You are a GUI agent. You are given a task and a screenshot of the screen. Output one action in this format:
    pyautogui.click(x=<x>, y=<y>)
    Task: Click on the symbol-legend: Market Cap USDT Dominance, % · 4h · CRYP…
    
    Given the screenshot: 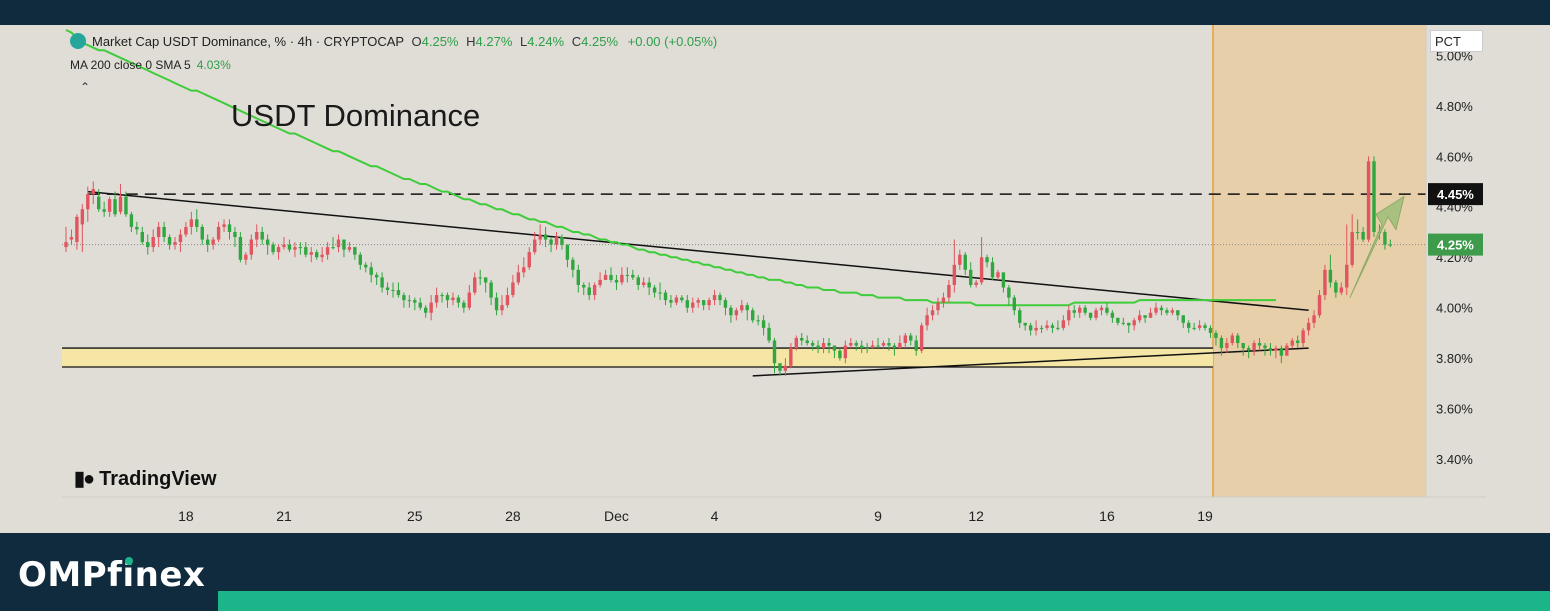 What is the action you would take?
    pyautogui.click(x=393, y=41)
    